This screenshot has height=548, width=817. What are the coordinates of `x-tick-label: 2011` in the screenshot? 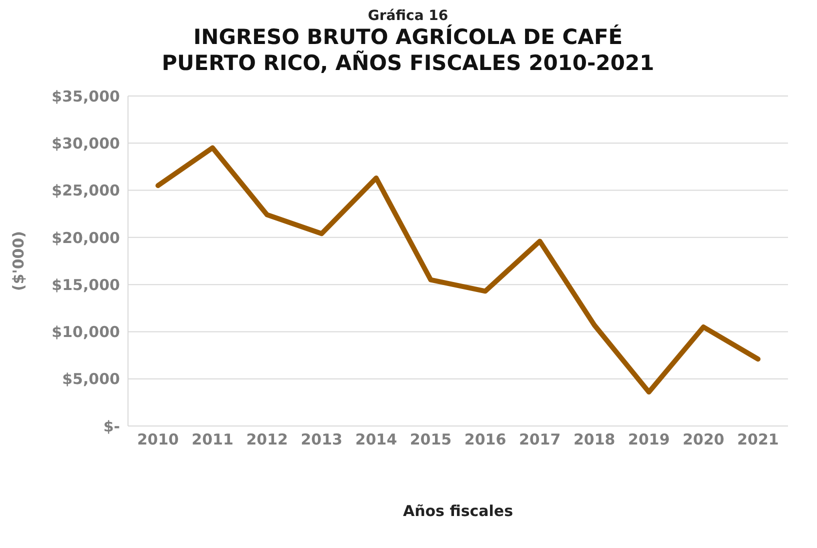 It's located at (213, 439).